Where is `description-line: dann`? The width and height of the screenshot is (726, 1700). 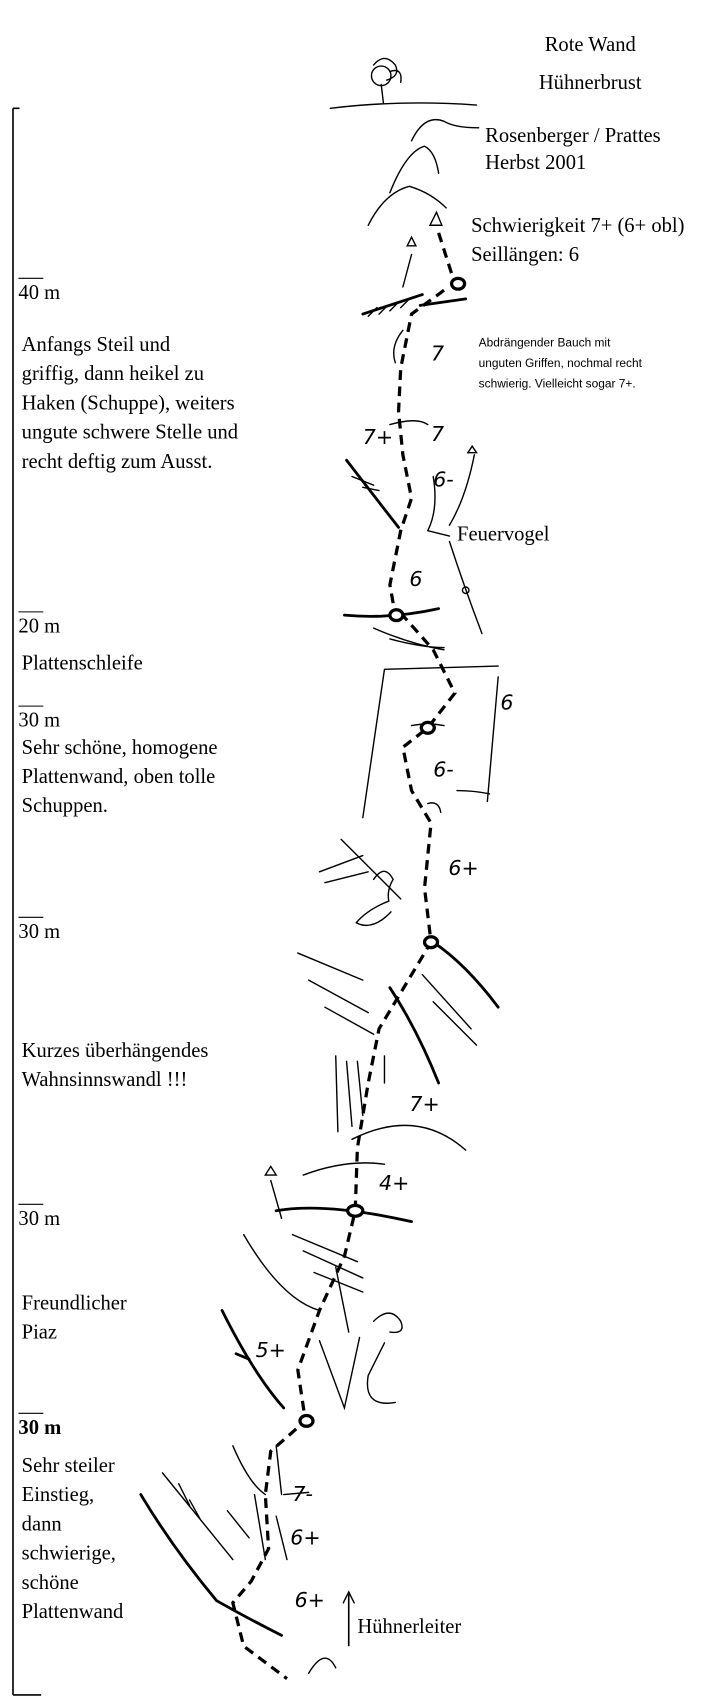 description-line: dann is located at coordinates (42, 1524).